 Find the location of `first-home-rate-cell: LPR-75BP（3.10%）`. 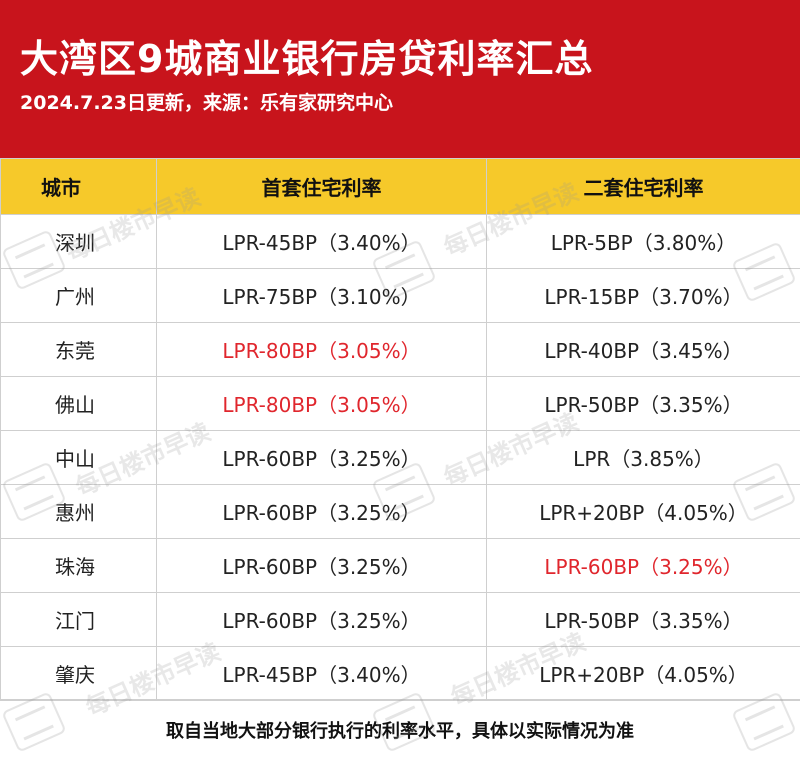

first-home-rate-cell: LPR-75BP（3.10%） is located at coordinates (322, 296).